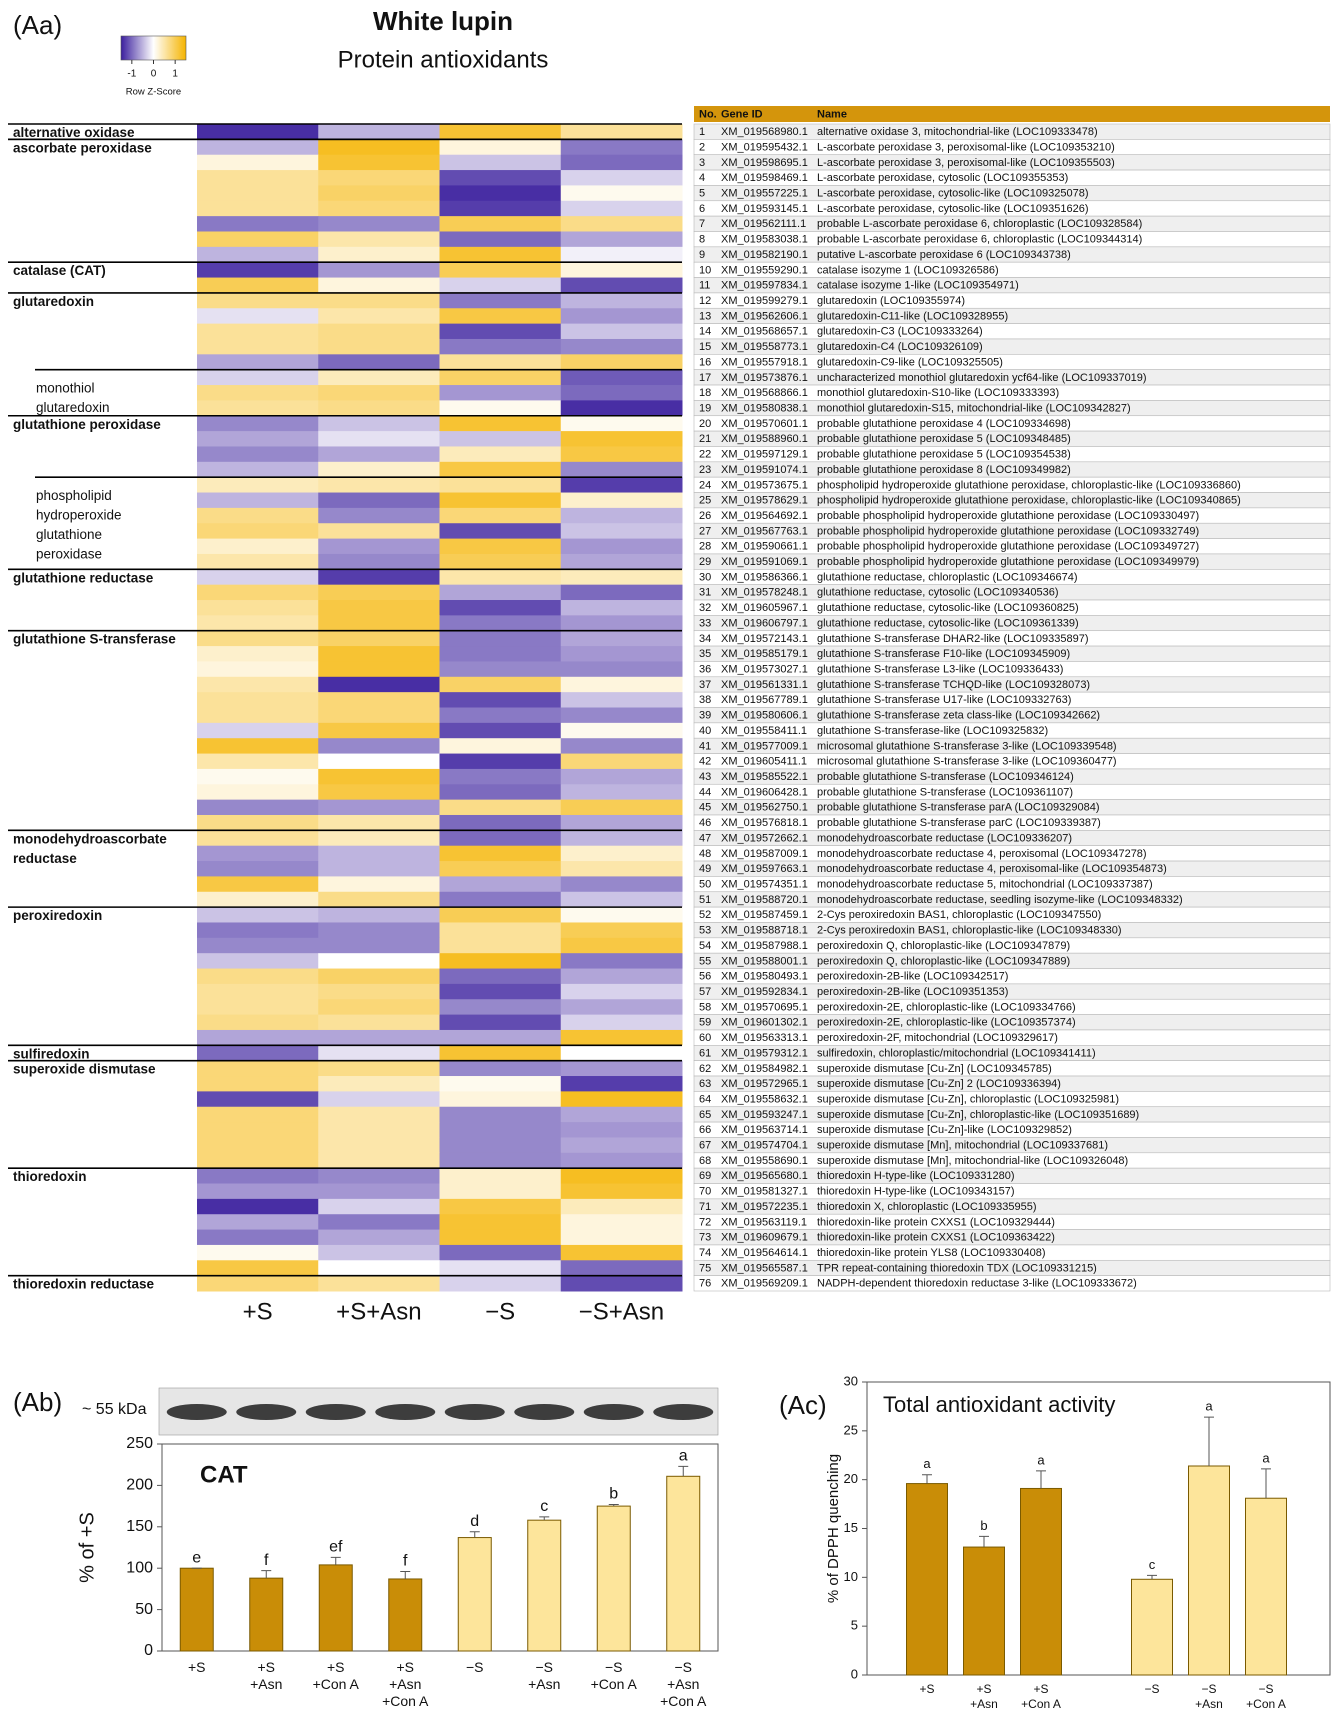 This screenshot has width=1338, height=1720. Describe the element at coordinates (84, 1068) in the screenshot. I see `group-label-line: superoxide dismutase` at that location.